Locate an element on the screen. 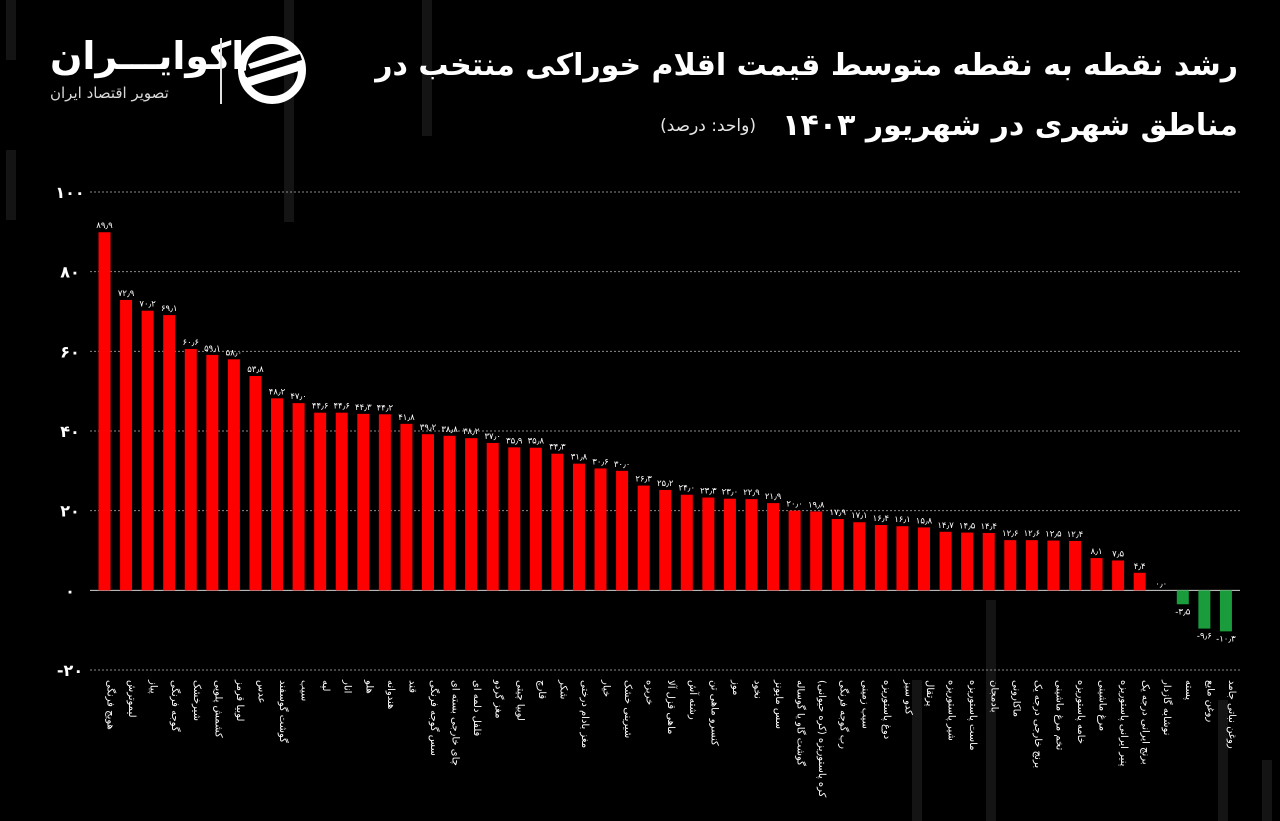 This screenshot has width=1280, height=821. x-tick-label: هویج فرنگی is located at coordinates (111, 705).